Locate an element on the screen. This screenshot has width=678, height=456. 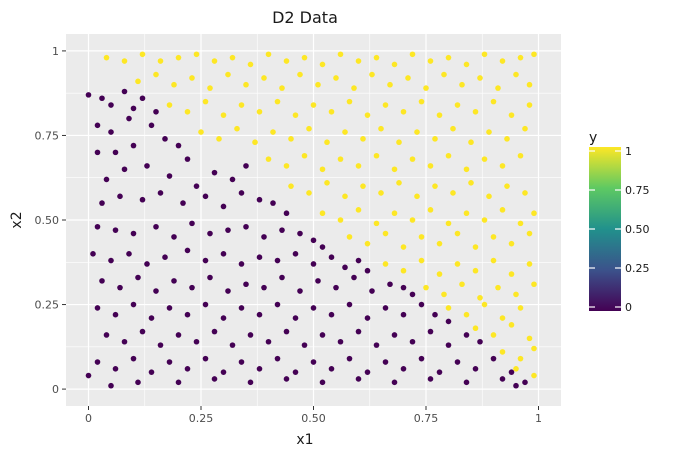
colorbar-tick-label: 0.75 is located at coordinates (637, 190).